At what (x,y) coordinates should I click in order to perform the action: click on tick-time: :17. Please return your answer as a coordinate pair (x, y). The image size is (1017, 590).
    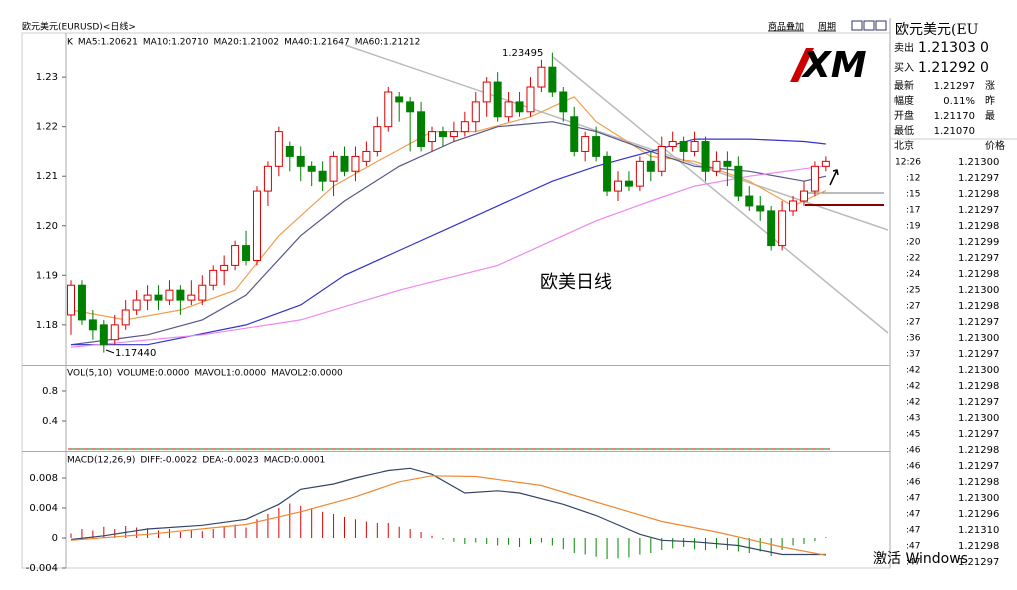
    Looking at the image, I should click on (913, 211).